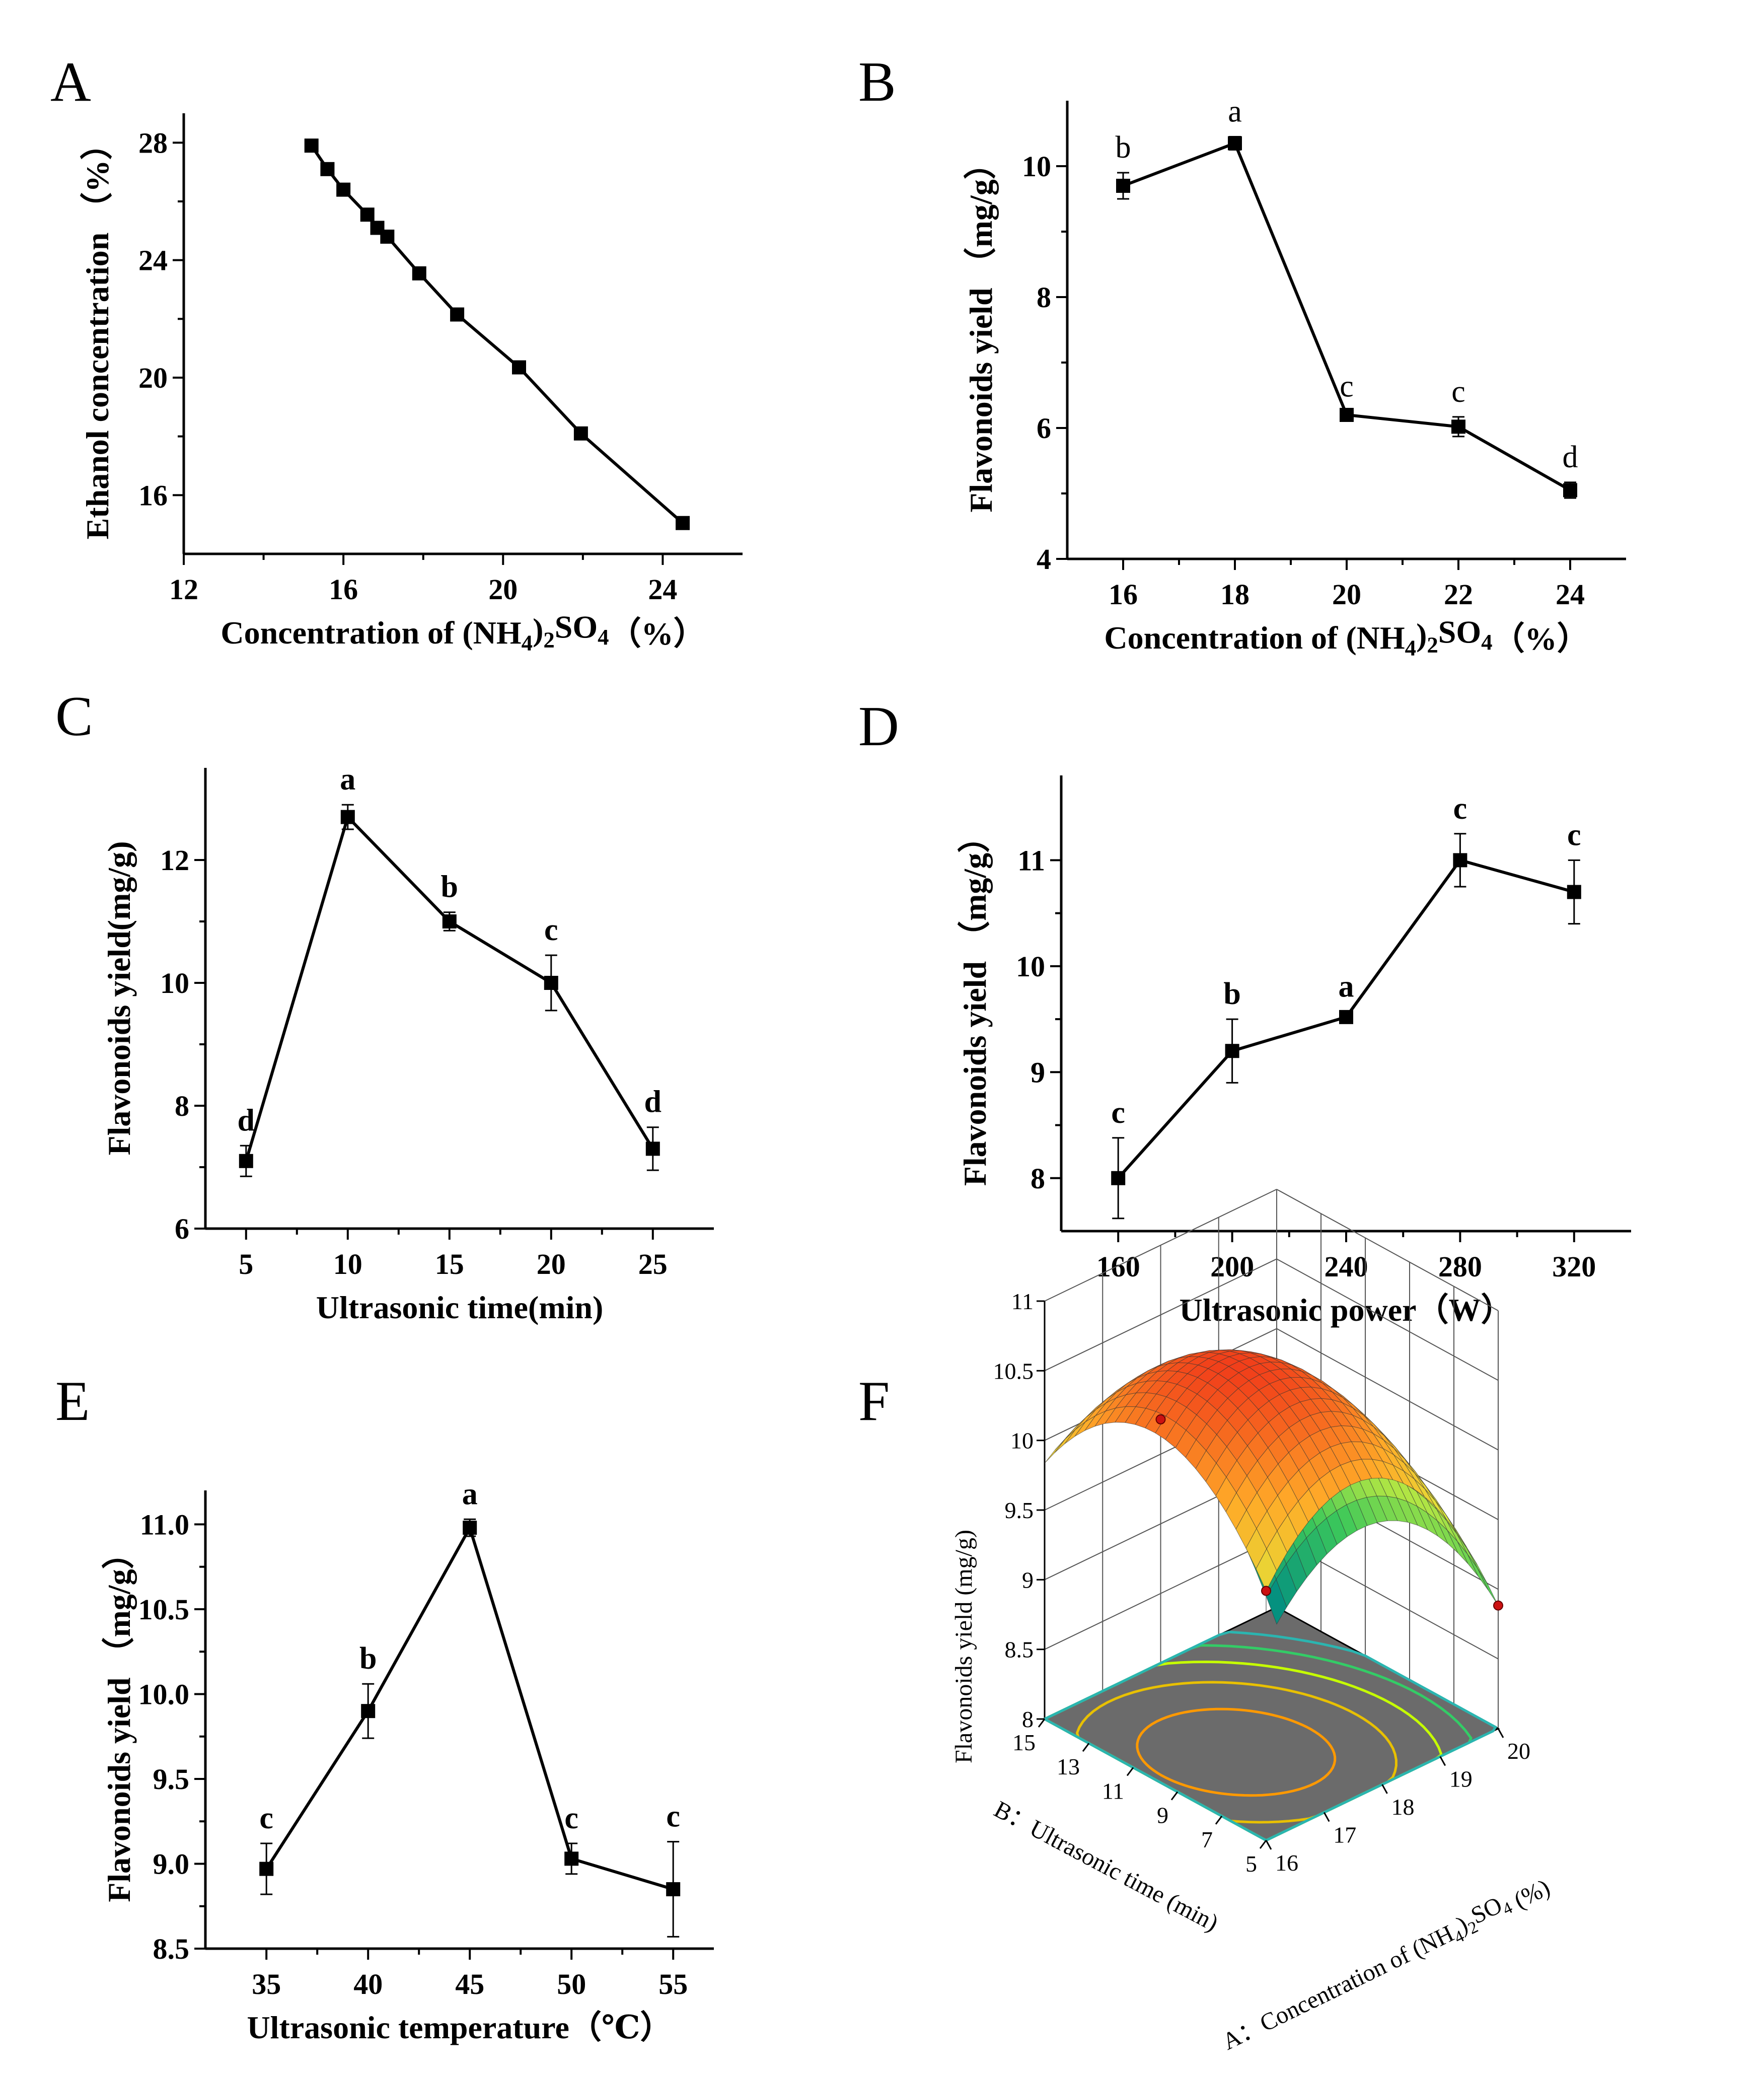 This screenshot has width=1764, height=2073. Describe the element at coordinates (164, 1610) in the screenshot. I see `y-tick-label: 10.5` at that location.